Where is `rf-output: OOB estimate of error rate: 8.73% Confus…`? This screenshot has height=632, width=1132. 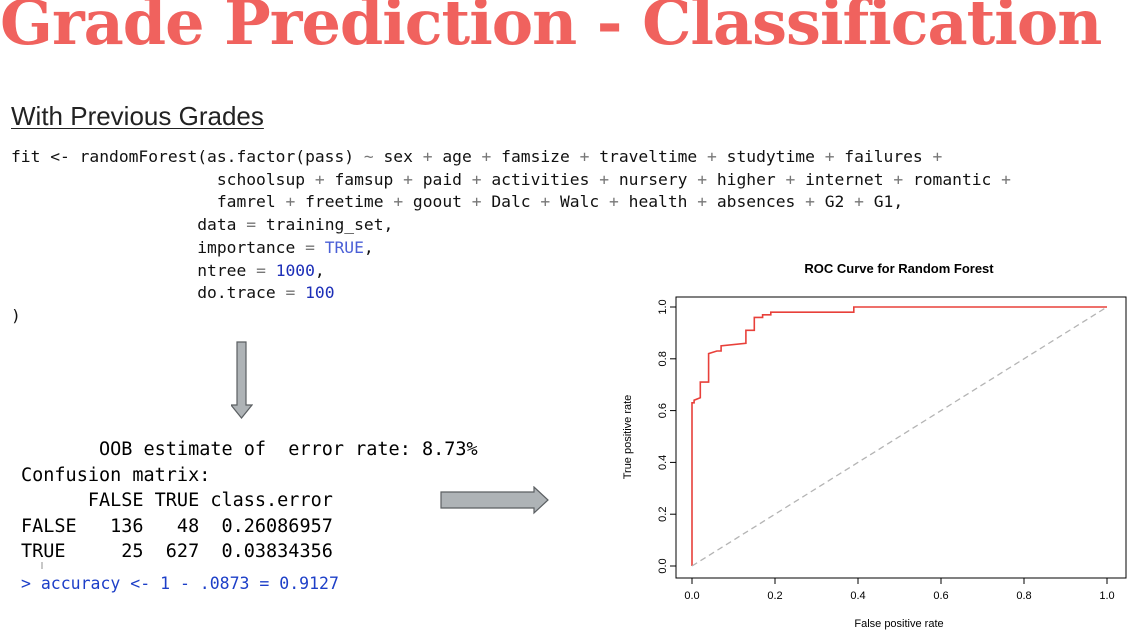 rf-output: OOB estimate of error rate: 8.73% Confus… is located at coordinates (249, 501).